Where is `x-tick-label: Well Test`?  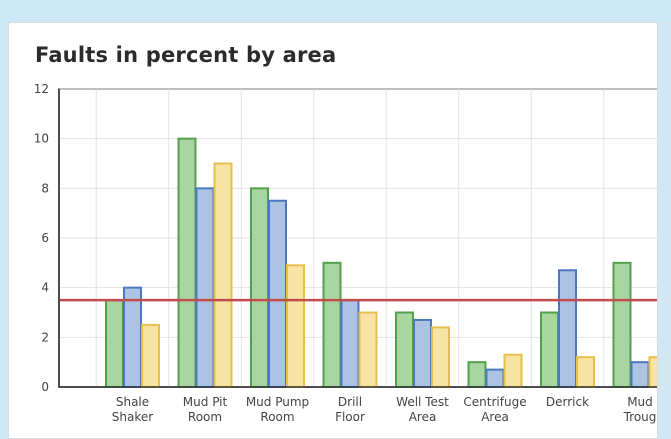
x-tick-label: Well Test is located at coordinates (422, 402).